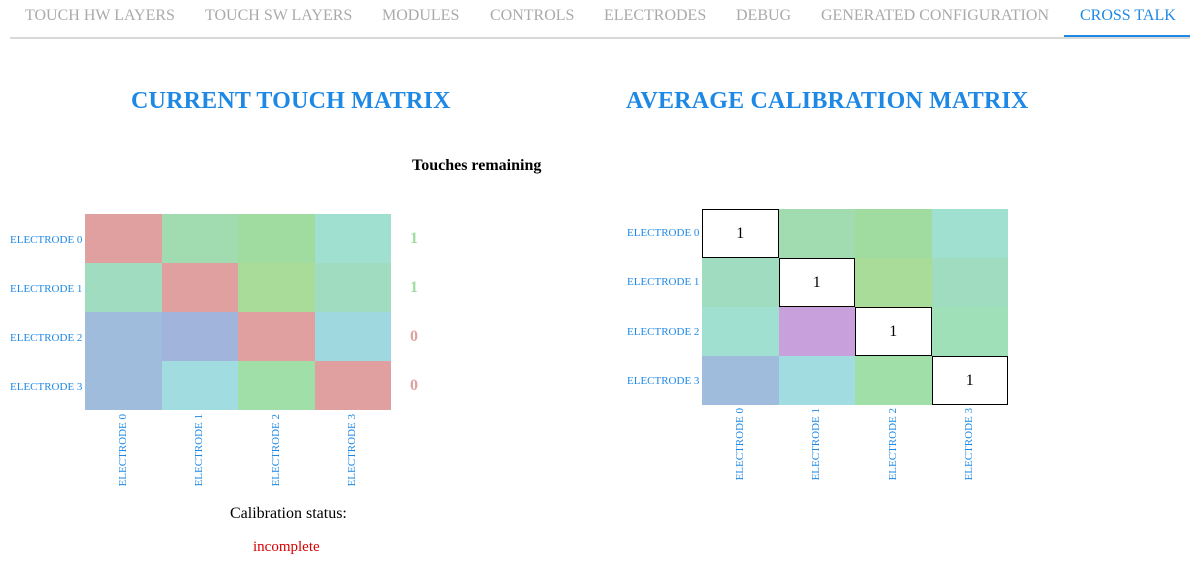 This screenshot has height=565, width=1202. What do you see at coordinates (935, 15) in the screenshot?
I see `tab-generated-configuration: GENERATED CONFIGURATION` at bounding box center [935, 15].